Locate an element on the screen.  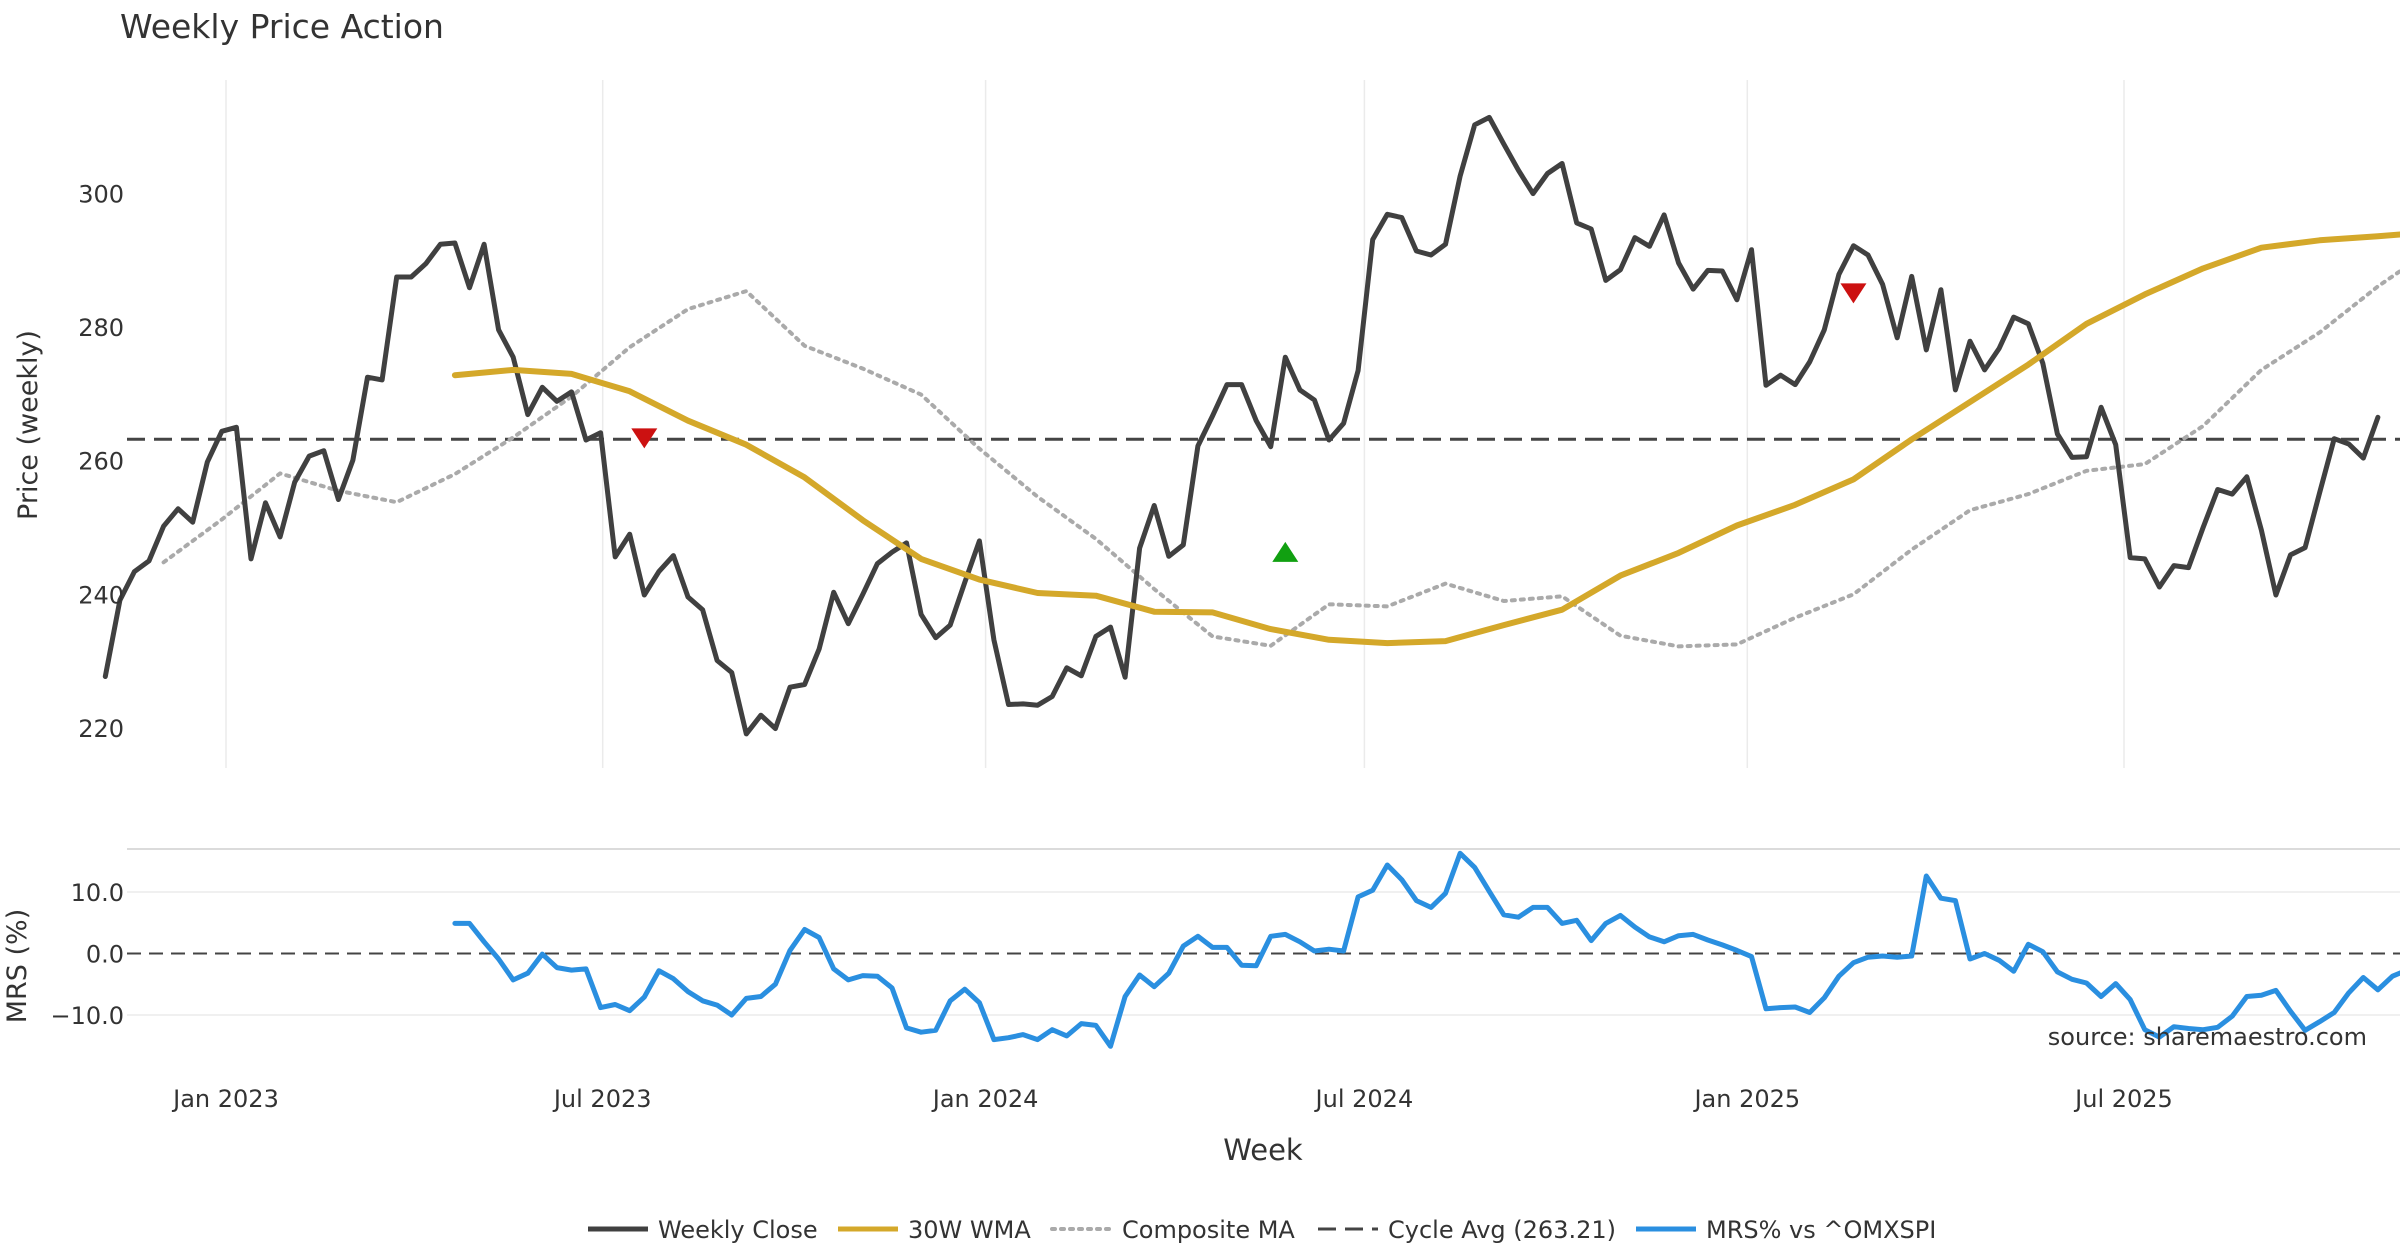
price-y-tick-label: 260 is located at coordinates (101, 462).